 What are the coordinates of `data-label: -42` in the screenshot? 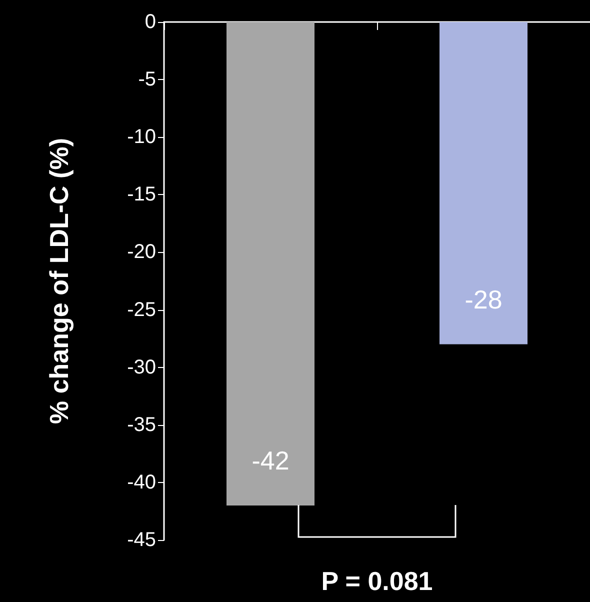 It's located at (271, 460).